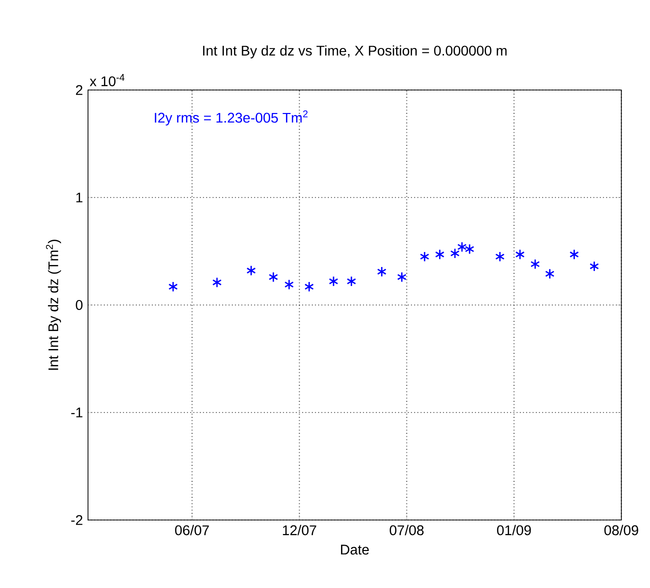 The height and width of the screenshot is (588, 650). Describe the element at coordinates (231, 118) in the screenshot. I see `annotation: I2y rms = 1.23e-005 Tm$^{2}$` at that location.